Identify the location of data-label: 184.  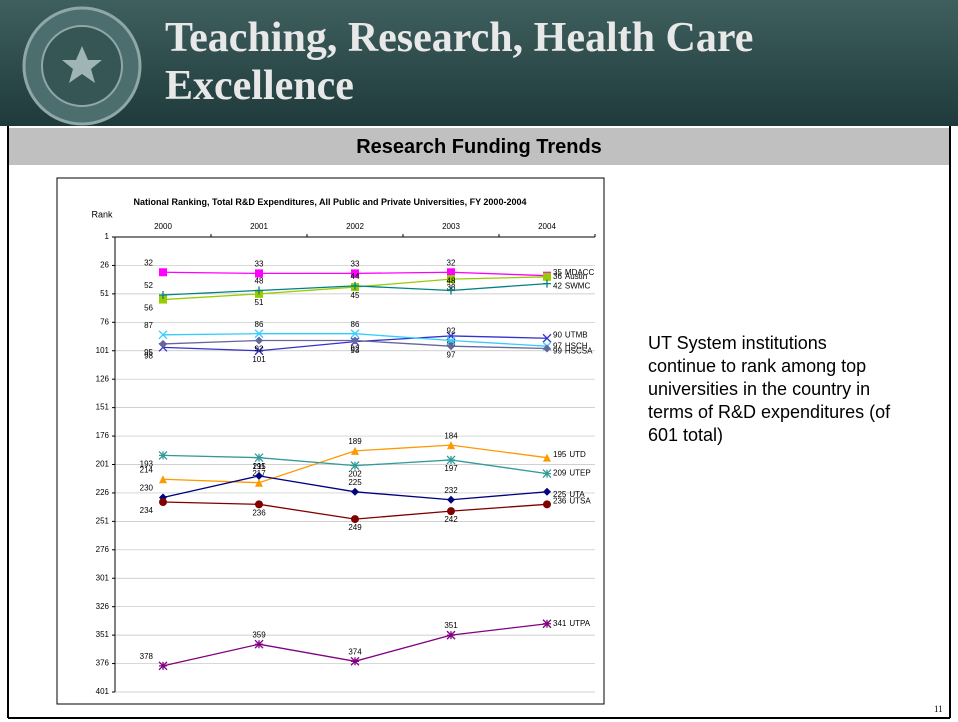
(451, 435).